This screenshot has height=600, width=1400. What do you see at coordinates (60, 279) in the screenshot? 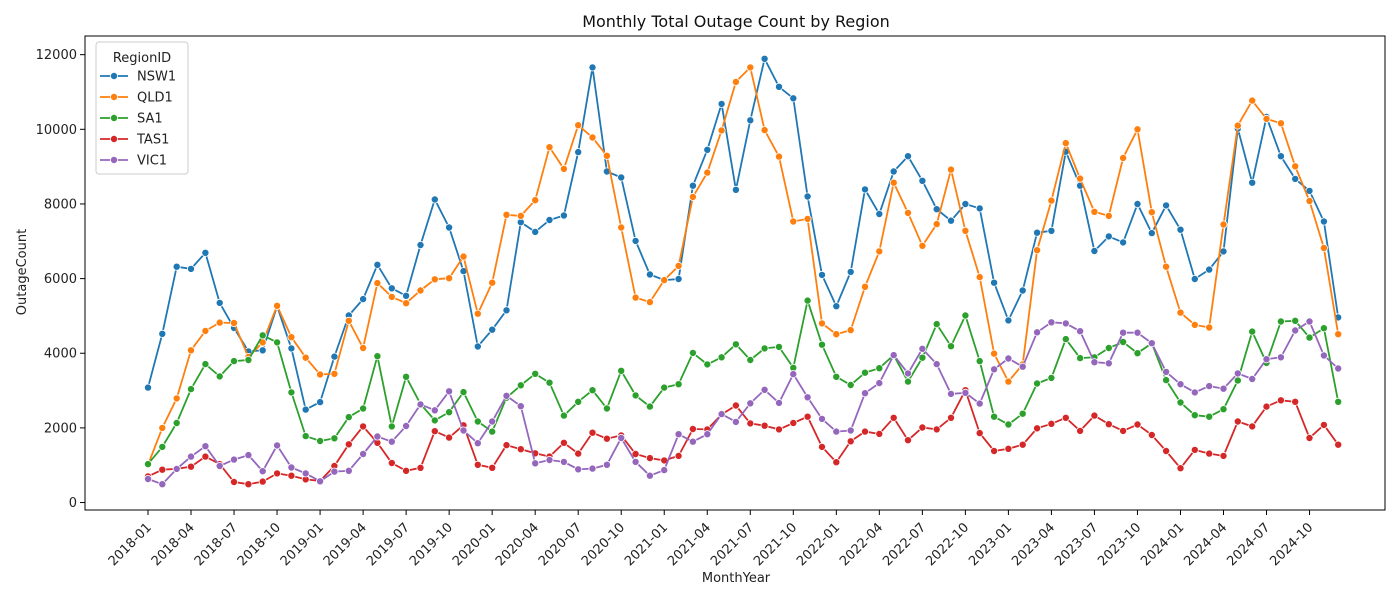
I see `y-tick-label: 6000` at bounding box center [60, 279].